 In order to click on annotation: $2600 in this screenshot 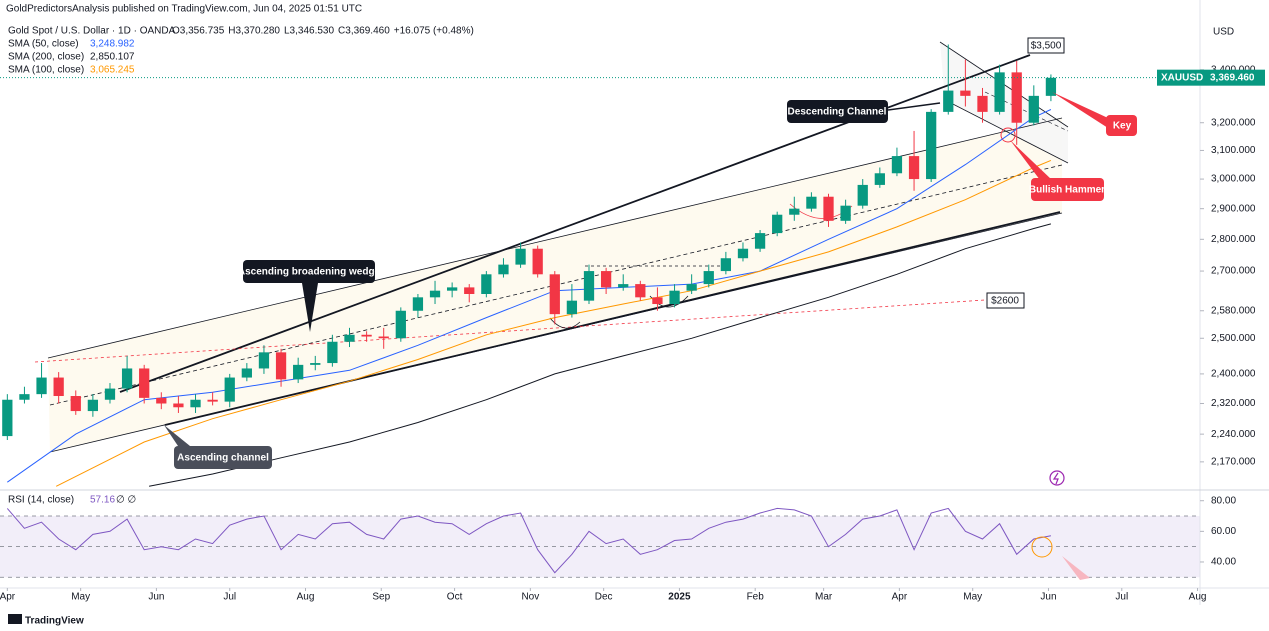, I will do `click(1005, 301)`.